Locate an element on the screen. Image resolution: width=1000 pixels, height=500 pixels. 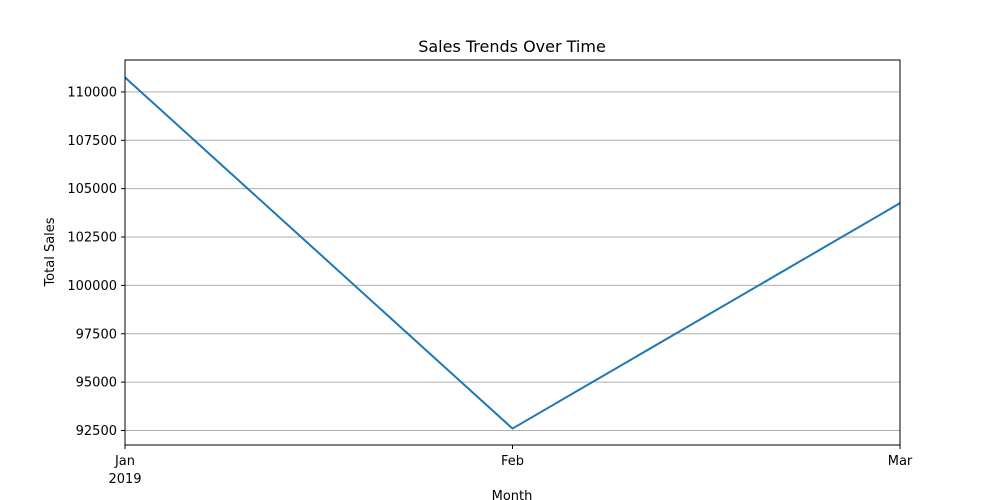
y-tick-label: 100000 is located at coordinates (92, 286).